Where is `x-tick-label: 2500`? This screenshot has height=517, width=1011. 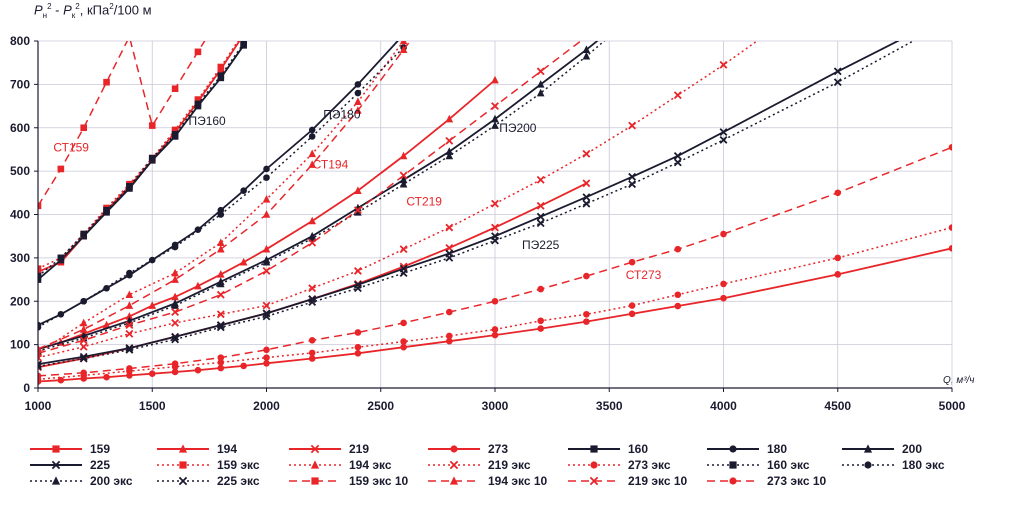
x-tick-label: 2500 is located at coordinates (380, 406).